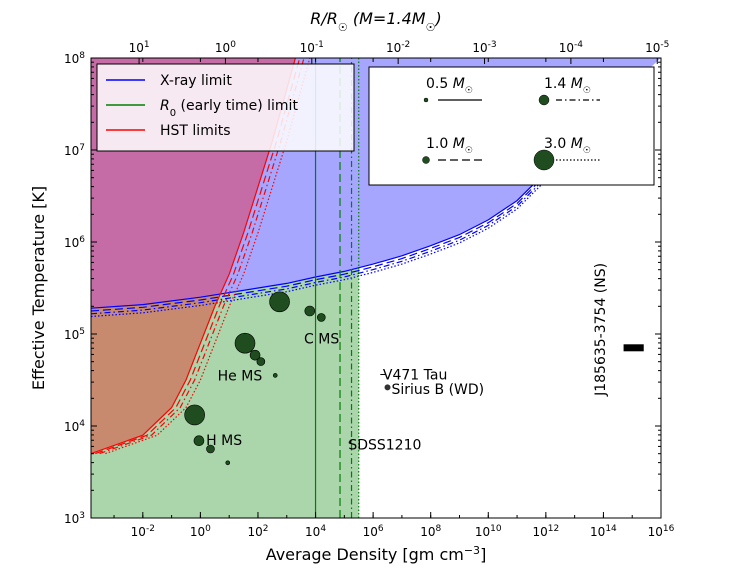  I want to click on x-tick-label: 1016, so click(661, 531).